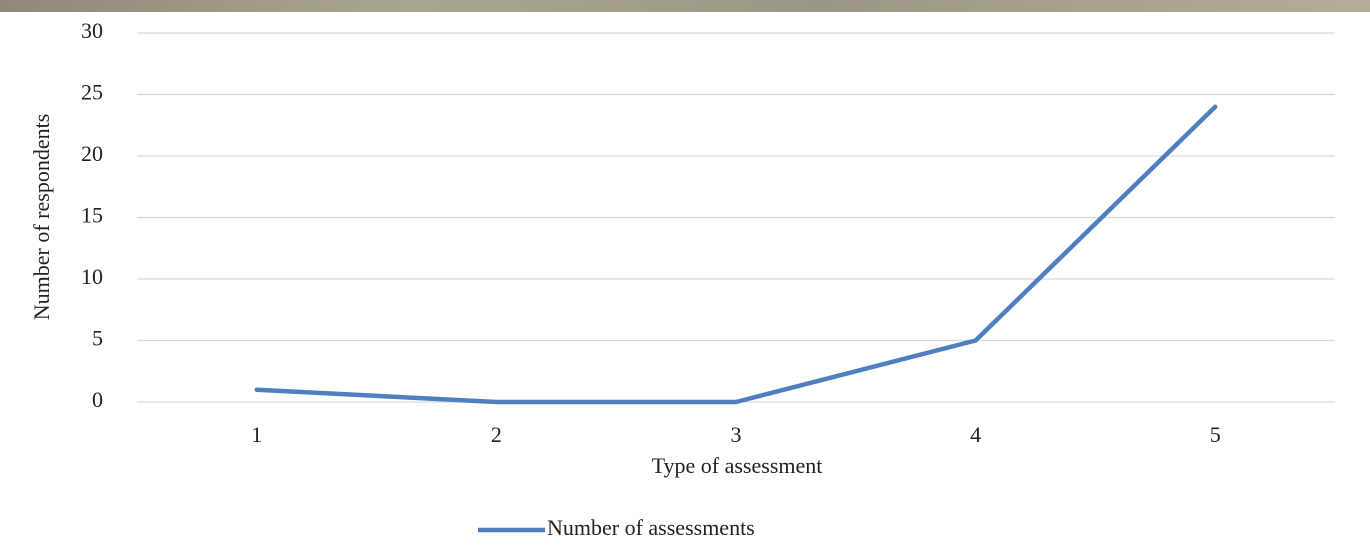 The width and height of the screenshot is (1370, 545). What do you see at coordinates (736, 434) in the screenshot?
I see `x-tick-label: 3` at bounding box center [736, 434].